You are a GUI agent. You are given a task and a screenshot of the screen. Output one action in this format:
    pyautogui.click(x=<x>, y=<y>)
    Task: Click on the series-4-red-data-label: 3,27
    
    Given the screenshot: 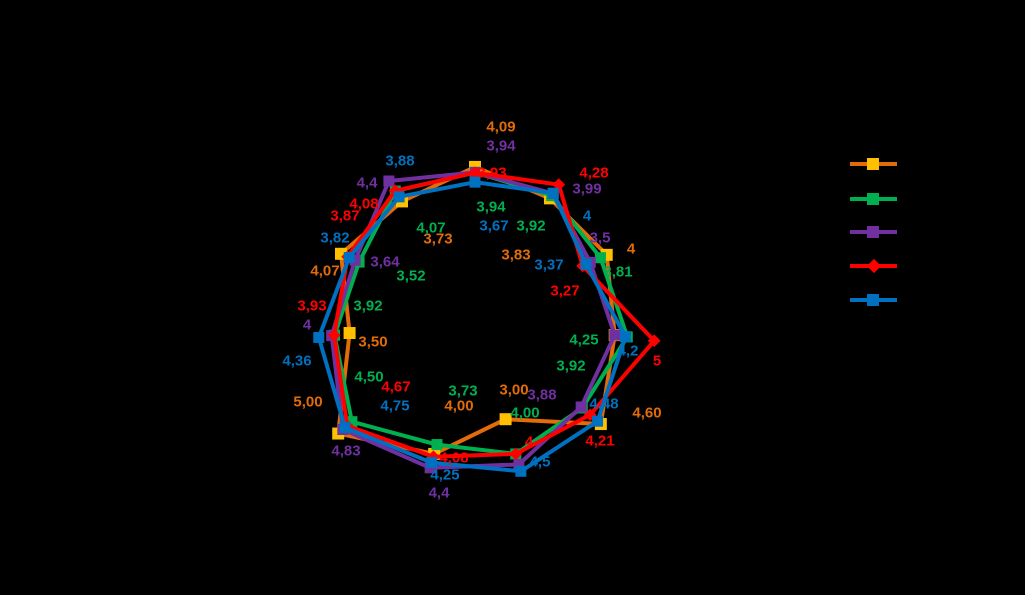 What is the action you would take?
    pyautogui.click(x=564, y=291)
    